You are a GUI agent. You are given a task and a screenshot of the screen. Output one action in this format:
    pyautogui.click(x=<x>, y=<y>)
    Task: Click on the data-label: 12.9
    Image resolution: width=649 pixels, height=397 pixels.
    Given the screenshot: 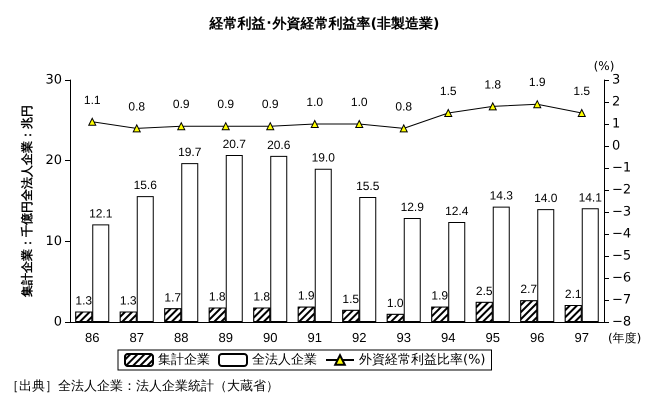 What is the action you would take?
    pyautogui.click(x=412, y=207)
    